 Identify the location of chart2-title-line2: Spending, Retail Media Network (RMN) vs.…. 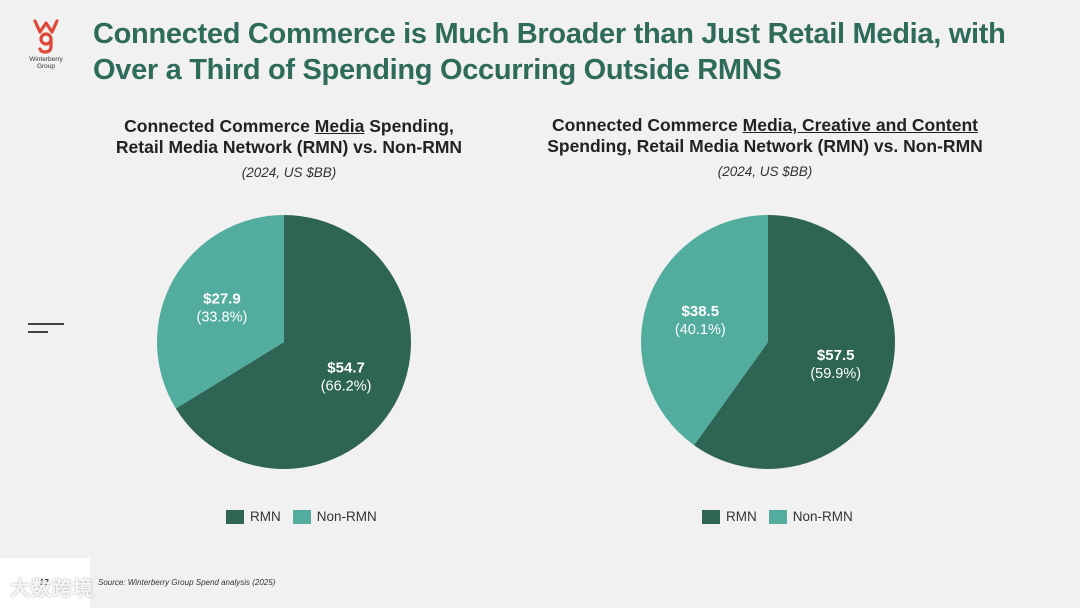
(765, 146).